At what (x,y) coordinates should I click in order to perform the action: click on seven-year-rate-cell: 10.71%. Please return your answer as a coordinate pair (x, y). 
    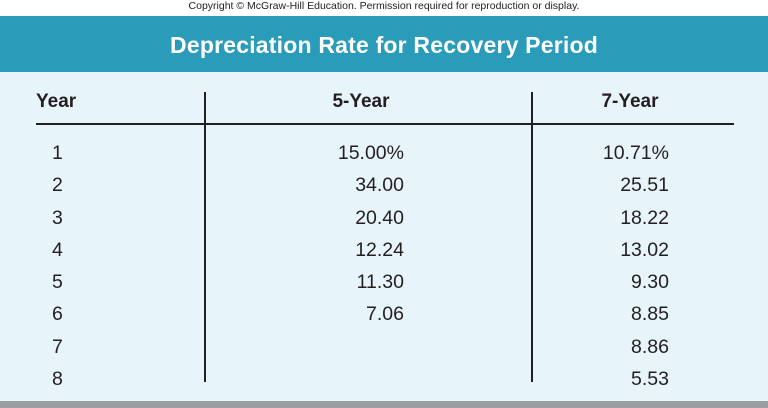
    Looking at the image, I should click on (635, 153).